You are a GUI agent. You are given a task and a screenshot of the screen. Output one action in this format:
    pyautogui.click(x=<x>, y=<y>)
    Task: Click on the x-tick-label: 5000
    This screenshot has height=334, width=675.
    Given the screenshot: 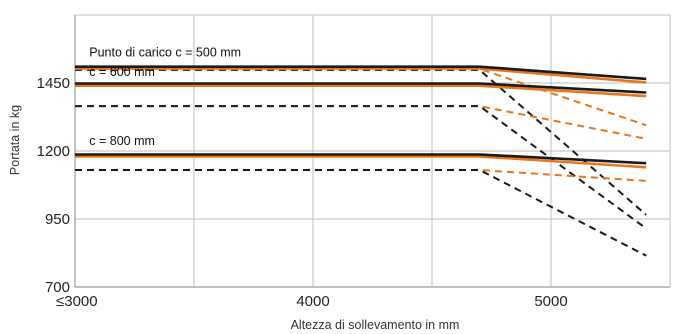 What is the action you would take?
    pyautogui.click(x=550, y=301)
    